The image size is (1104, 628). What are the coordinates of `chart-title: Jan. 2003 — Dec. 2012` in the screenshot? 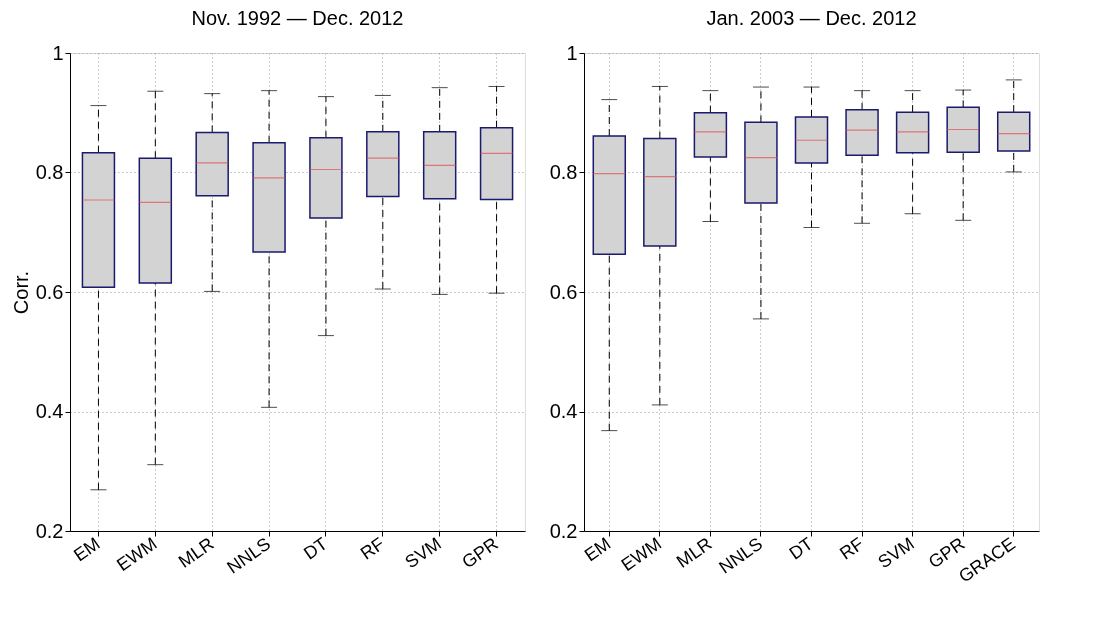 It's located at (811, 18).